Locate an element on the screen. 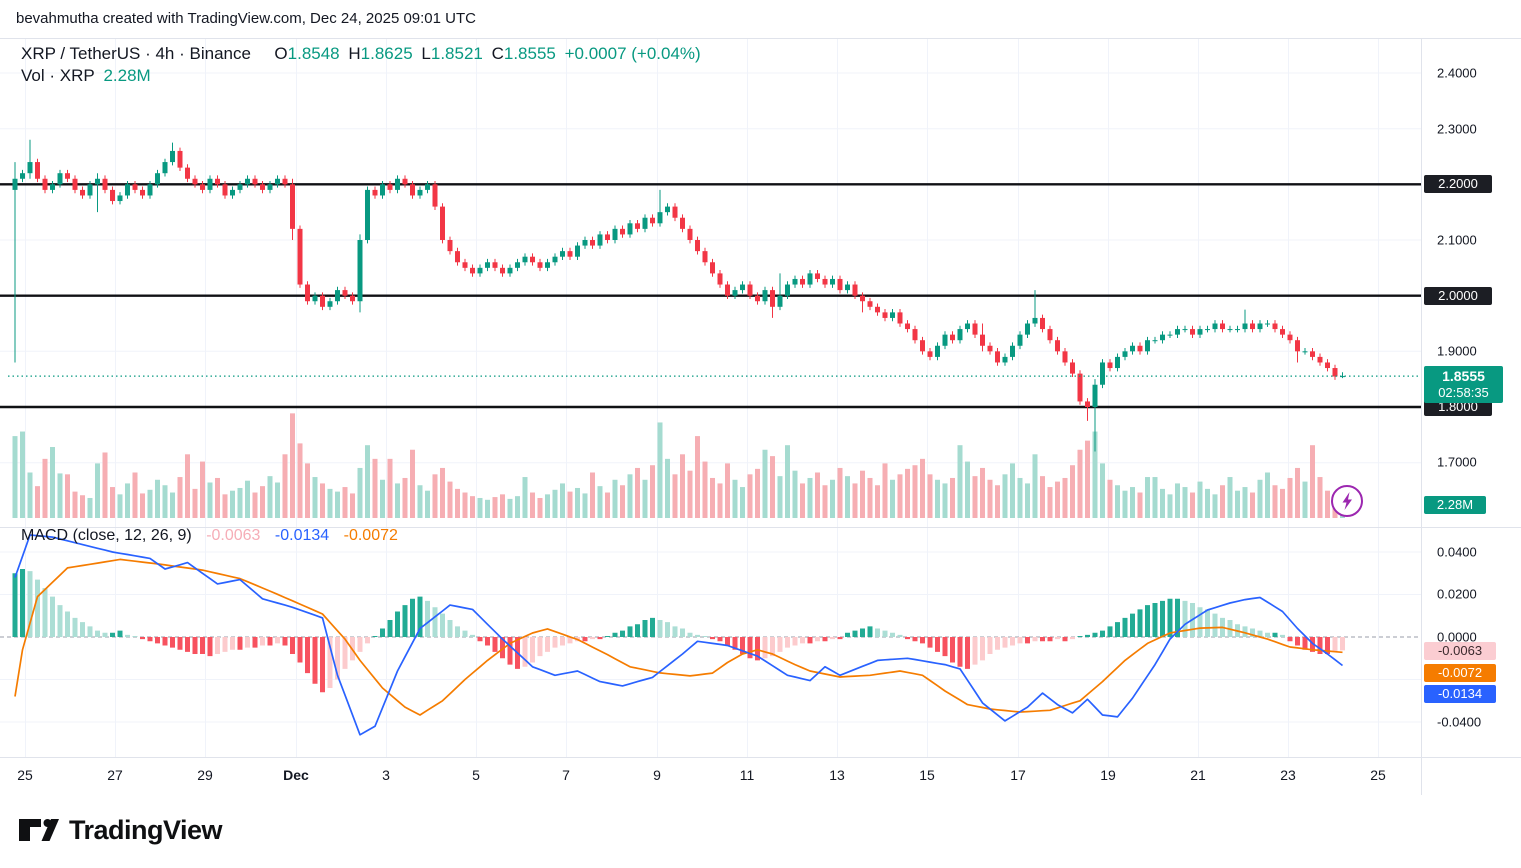  macd-title: MACD is located at coordinates (45, 535).